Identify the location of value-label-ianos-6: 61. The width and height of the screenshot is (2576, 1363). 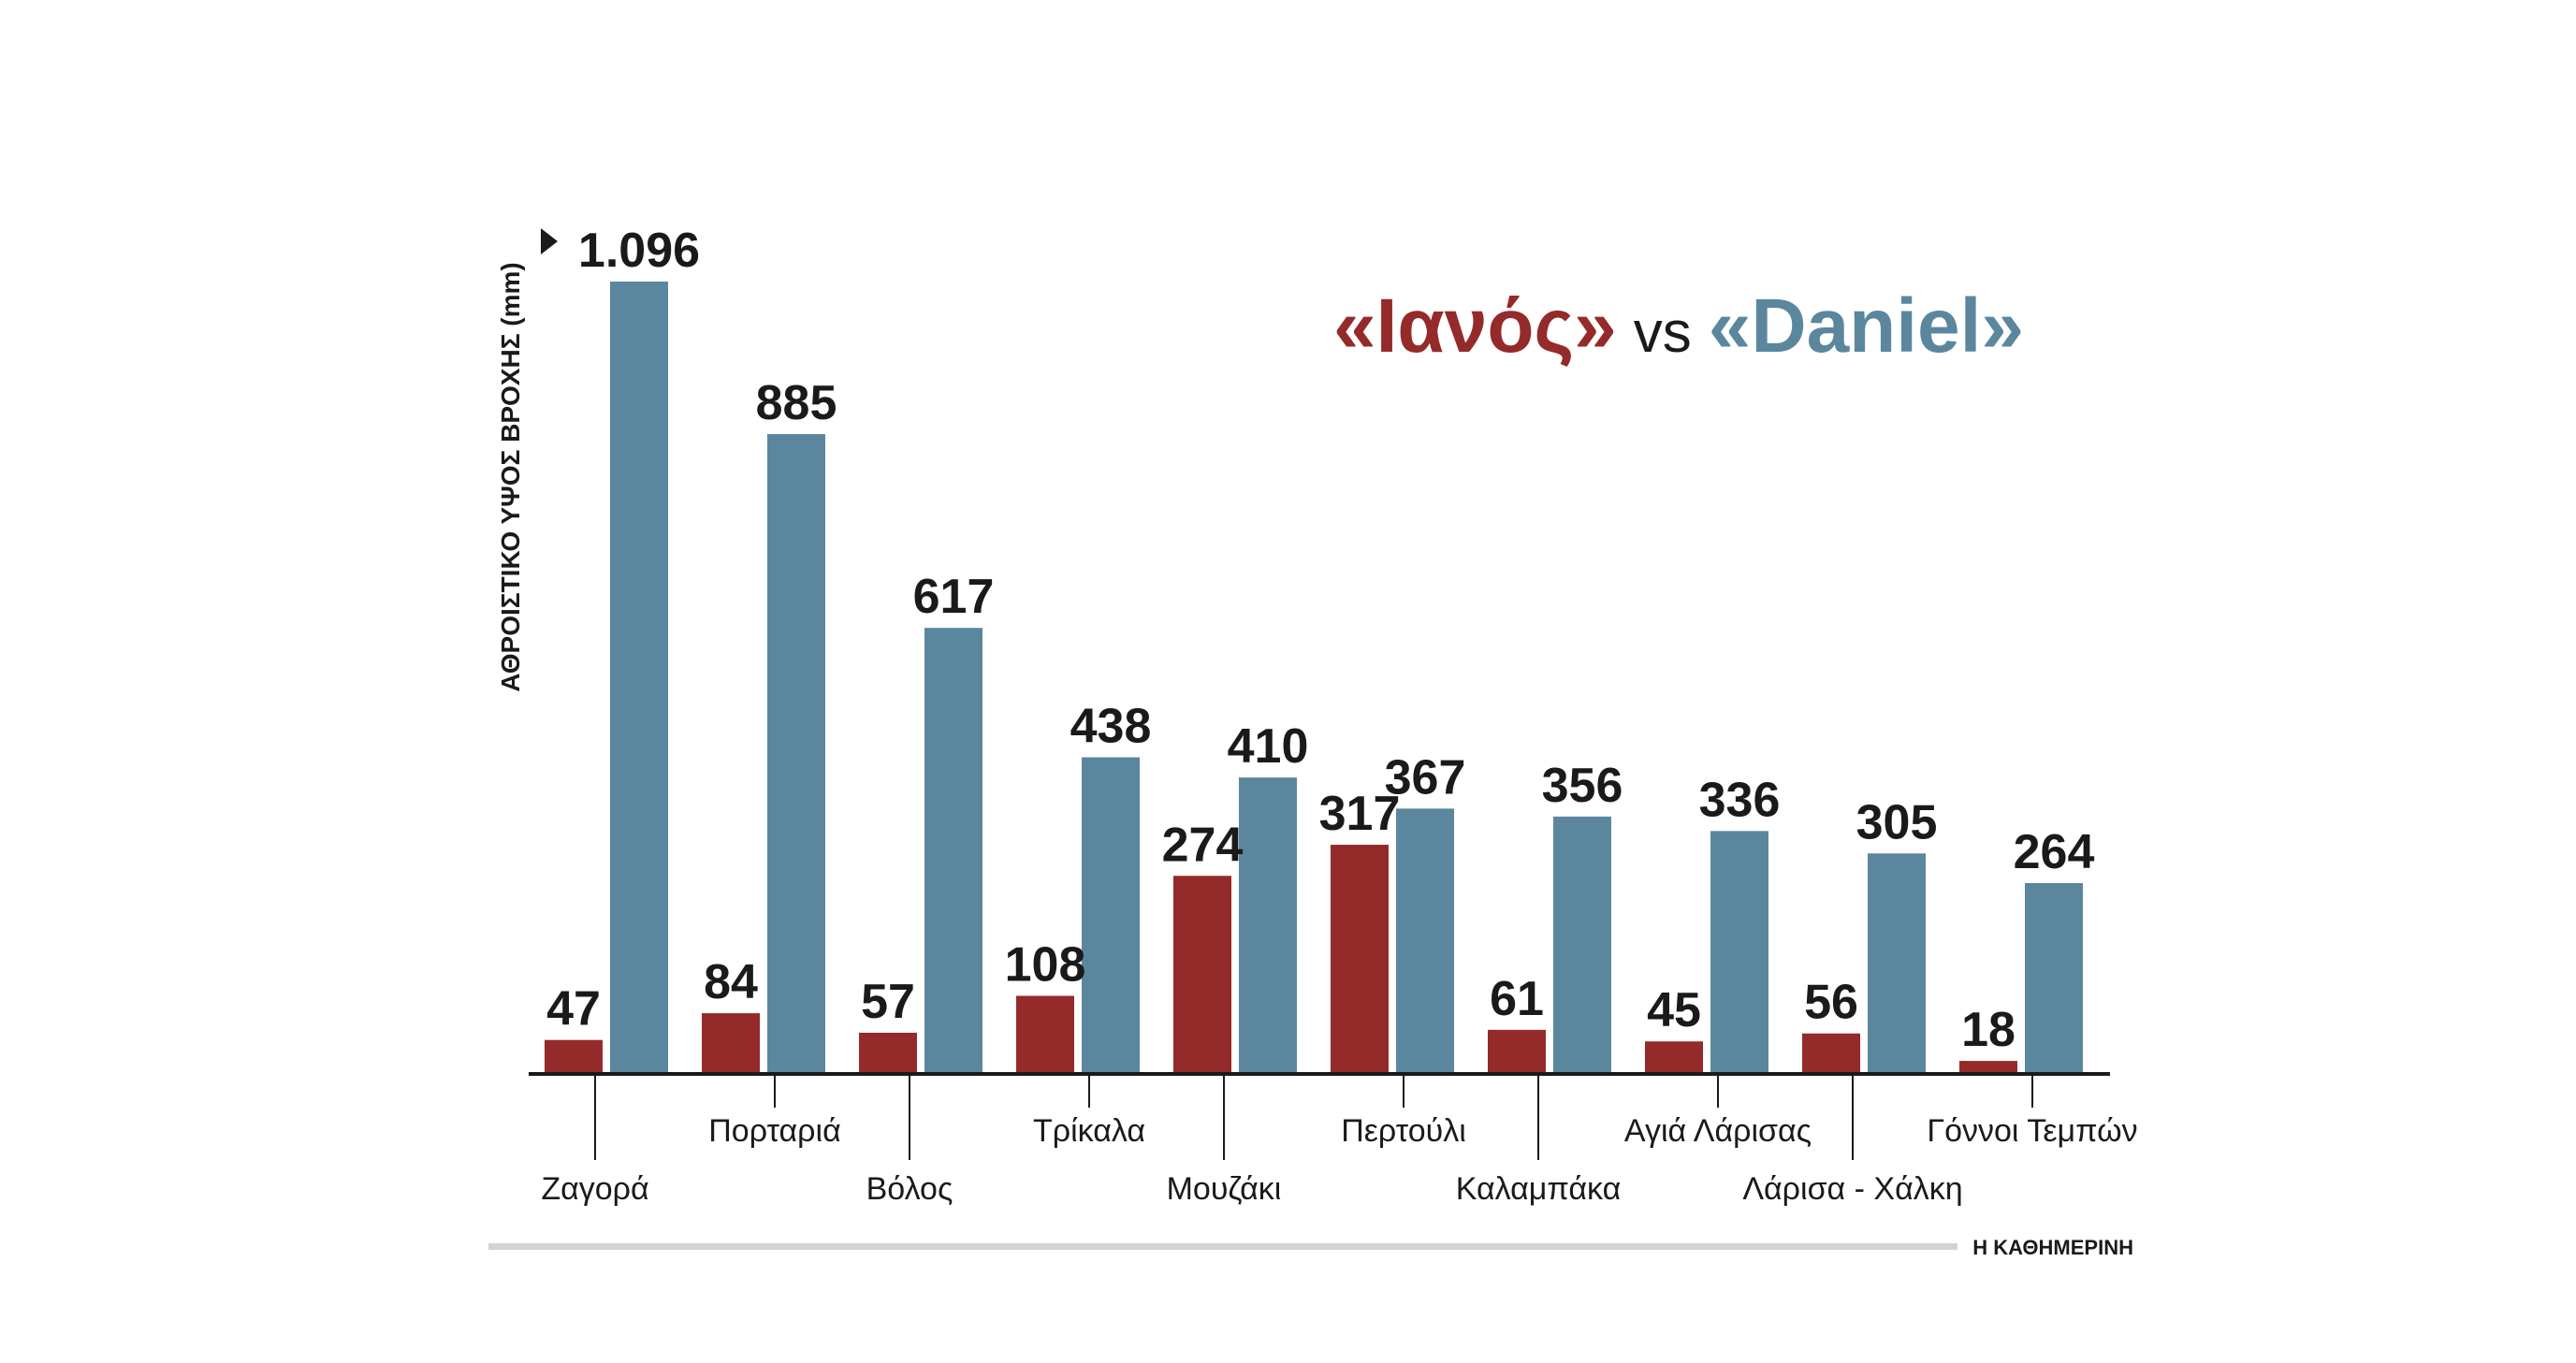
(1517, 999).